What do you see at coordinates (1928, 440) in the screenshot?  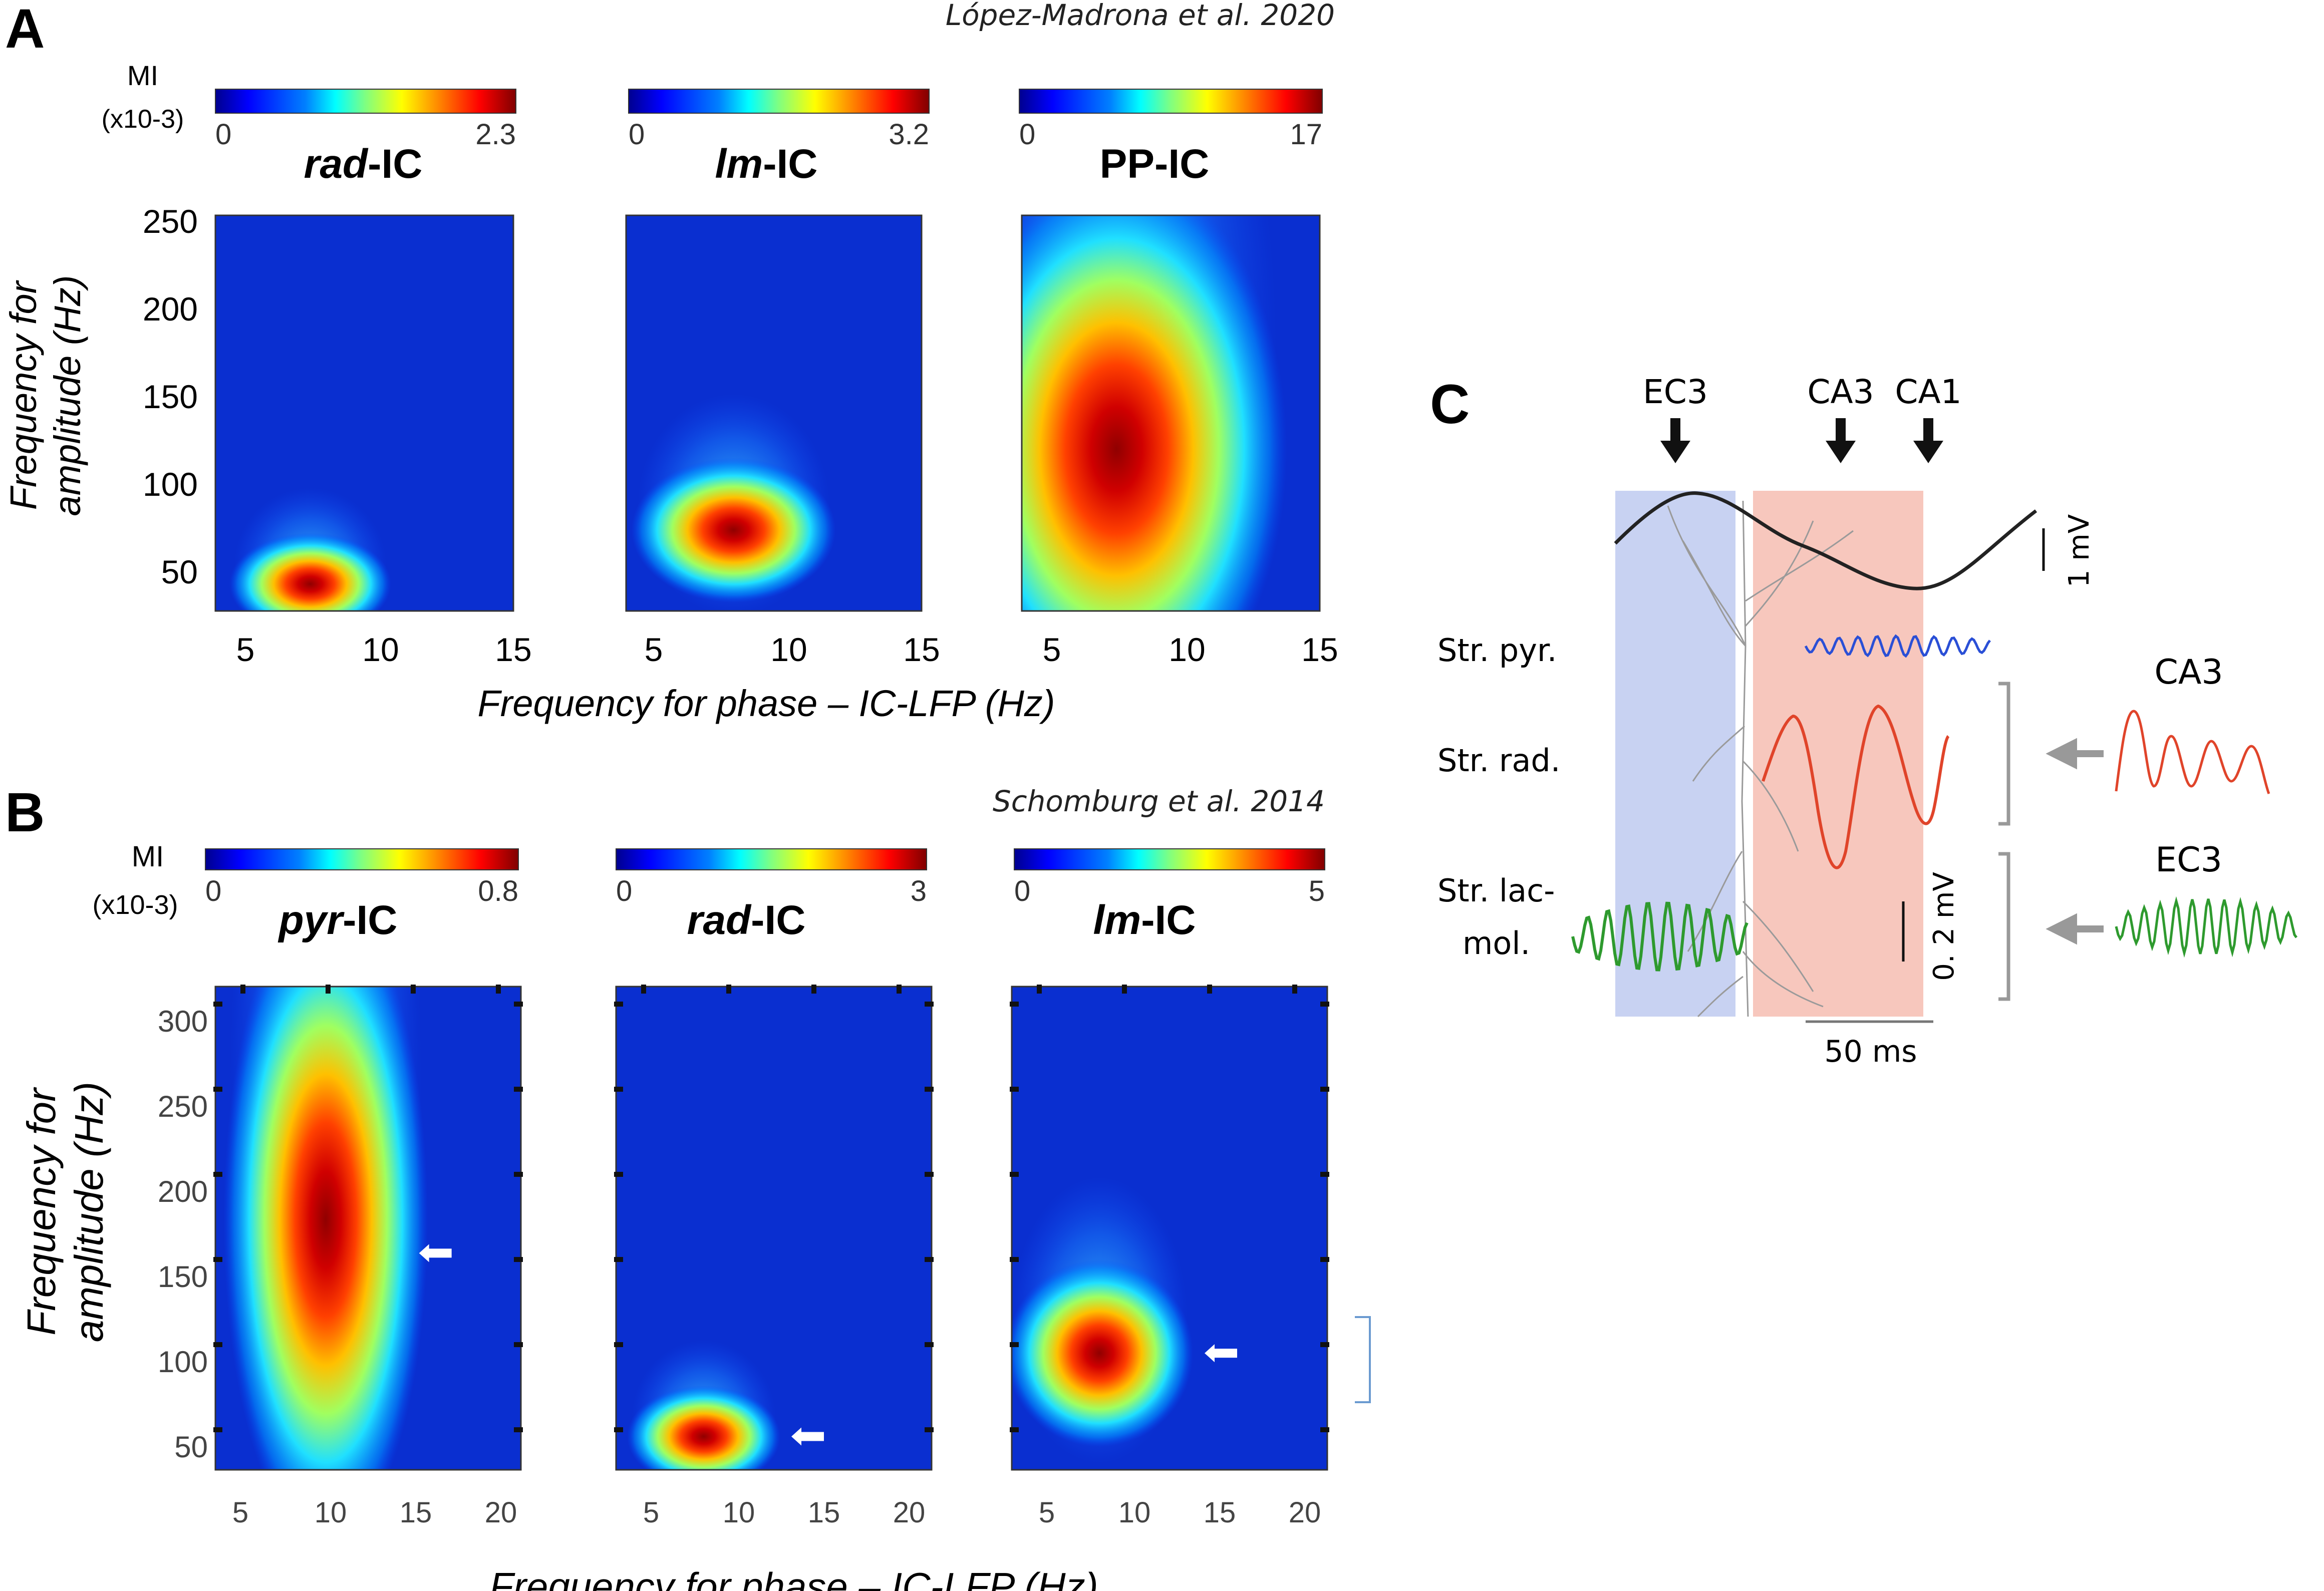 I see `down-arrow-icon` at bounding box center [1928, 440].